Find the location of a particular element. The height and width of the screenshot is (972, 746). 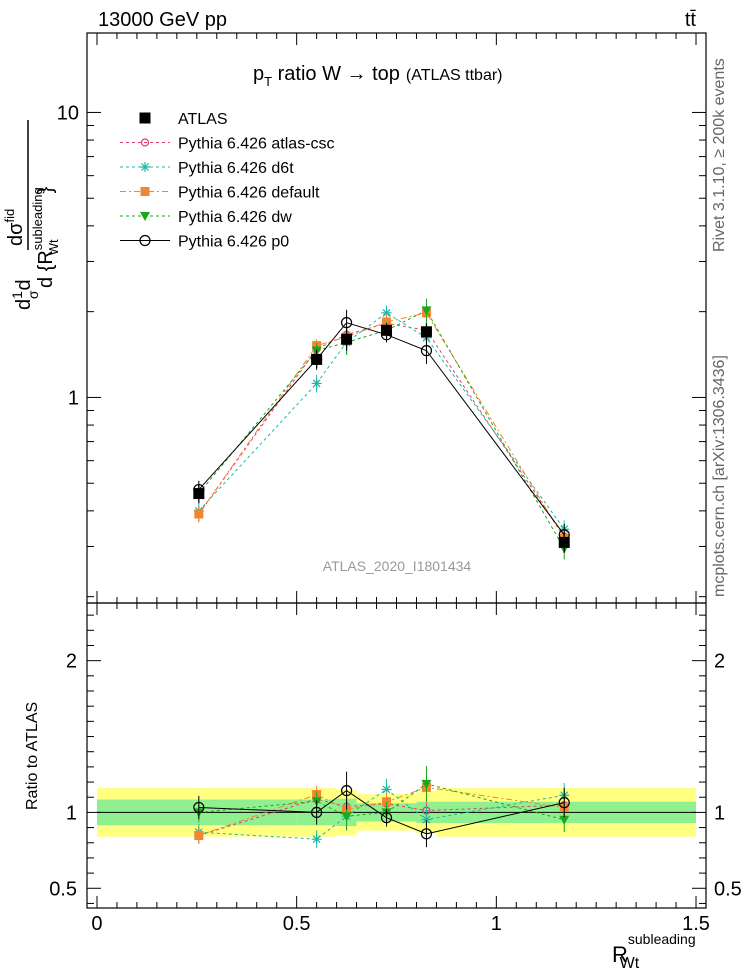

legend-entry-0-marker is located at coordinates (145, 118).